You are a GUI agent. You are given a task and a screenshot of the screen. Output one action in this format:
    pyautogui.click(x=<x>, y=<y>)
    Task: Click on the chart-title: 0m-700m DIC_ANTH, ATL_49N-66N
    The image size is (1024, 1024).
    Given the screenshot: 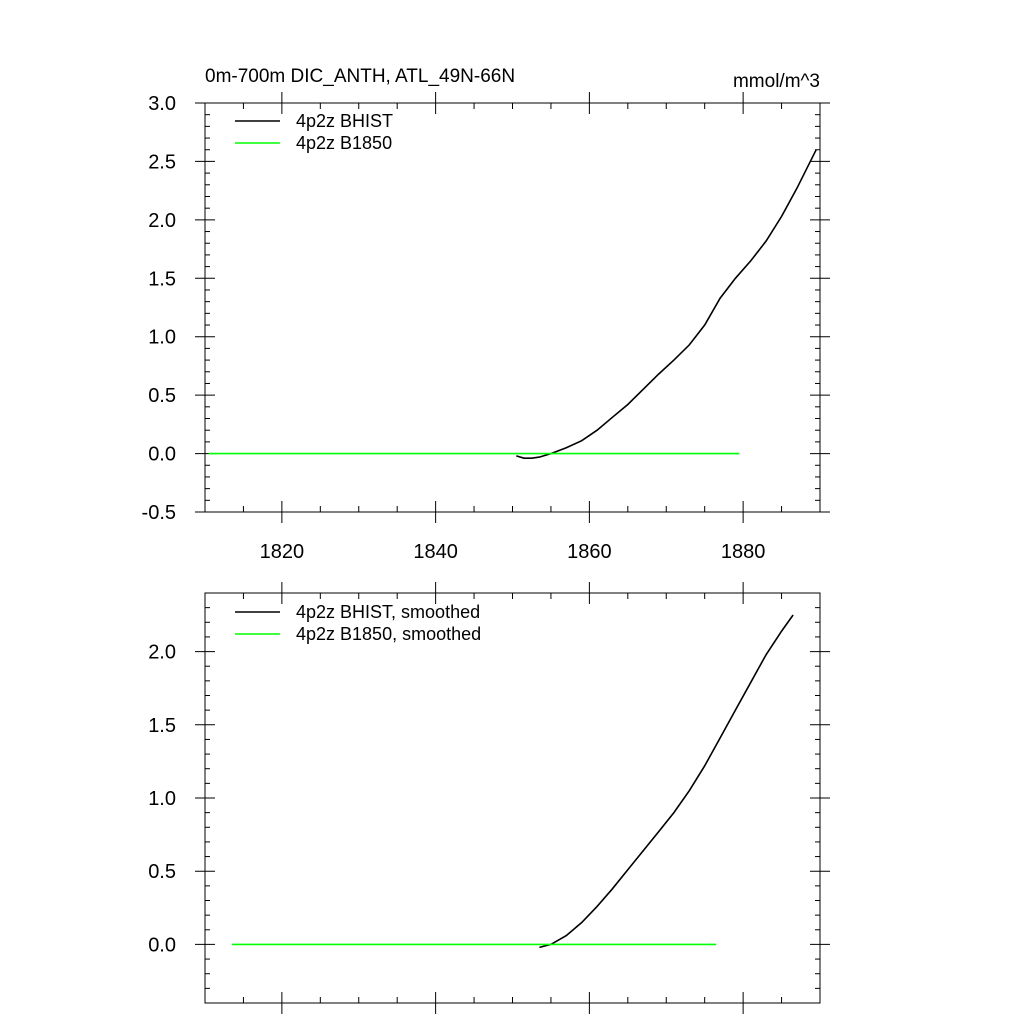 What is the action you would take?
    pyautogui.click(x=360, y=76)
    